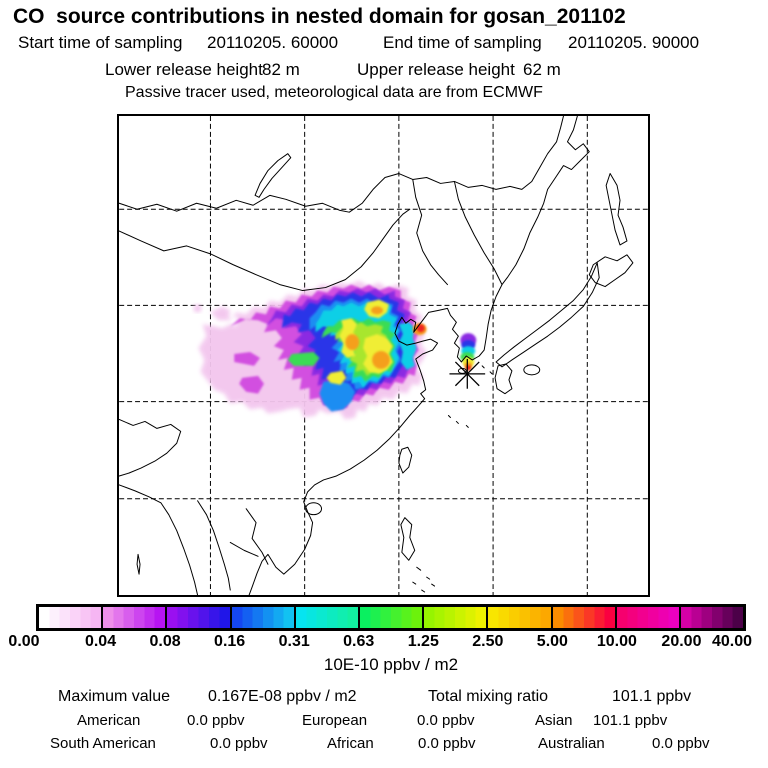 The image size is (768, 768). Describe the element at coordinates (103, 743) in the screenshot. I see `region-south-american-label: South American` at that location.